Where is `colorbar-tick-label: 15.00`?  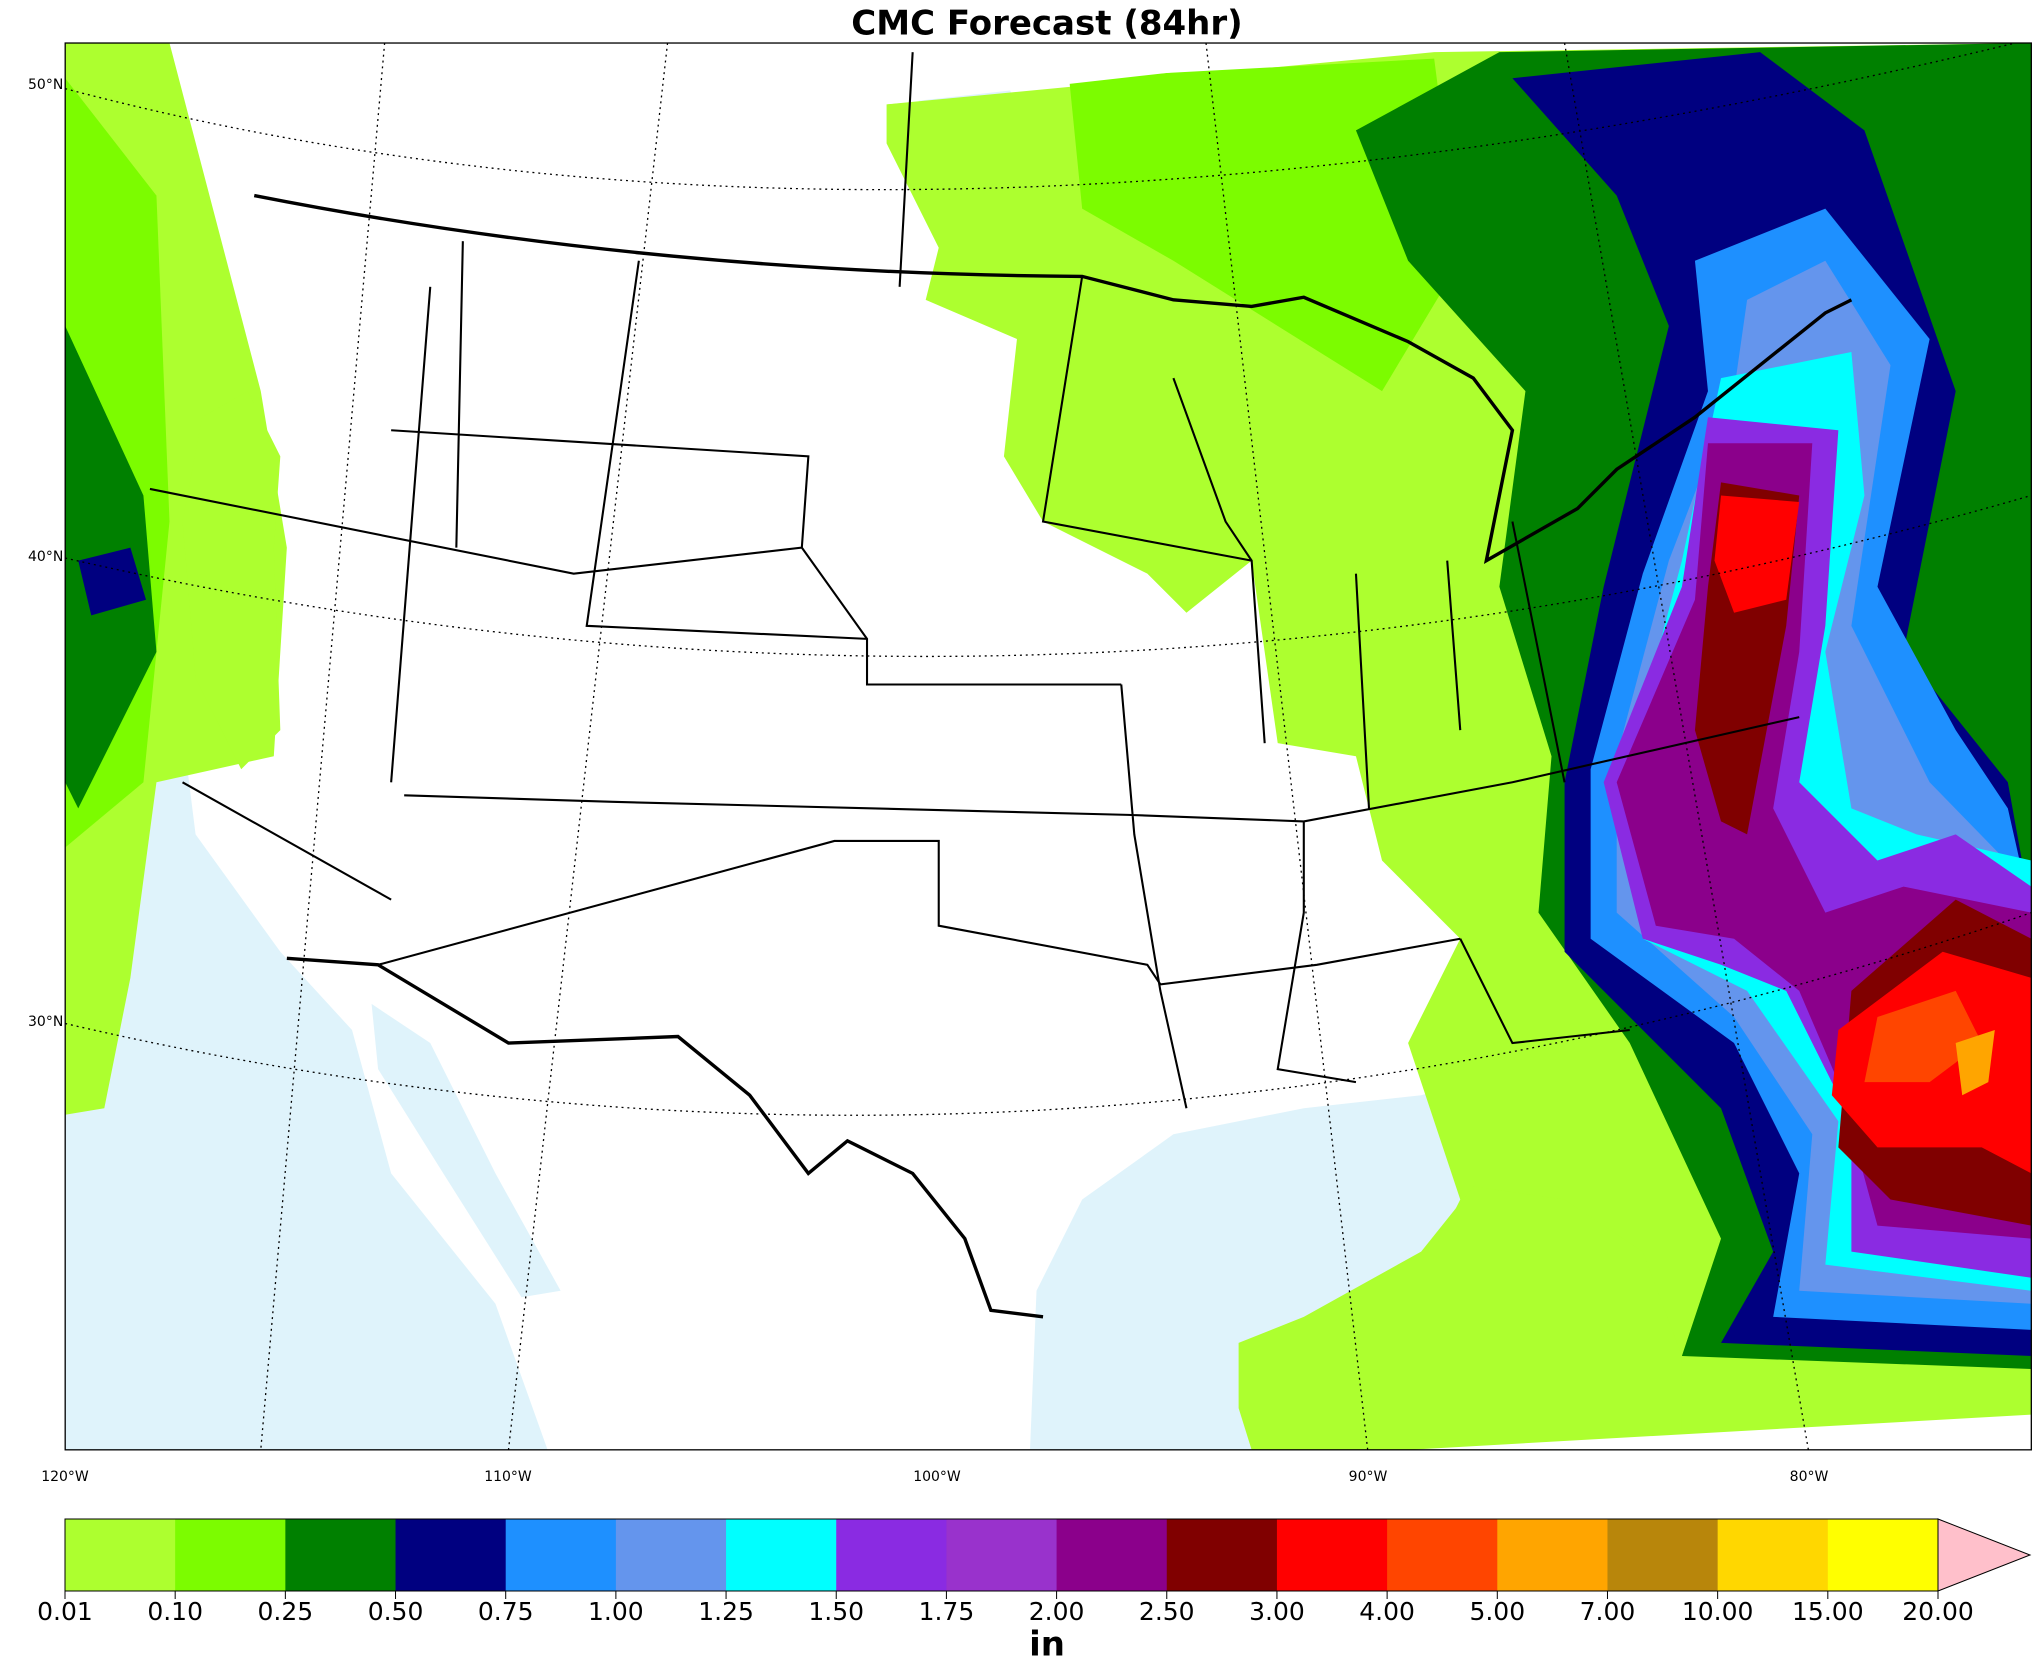
colorbar-tick-label: 15.00 is located at coordinates (1828, 1611).